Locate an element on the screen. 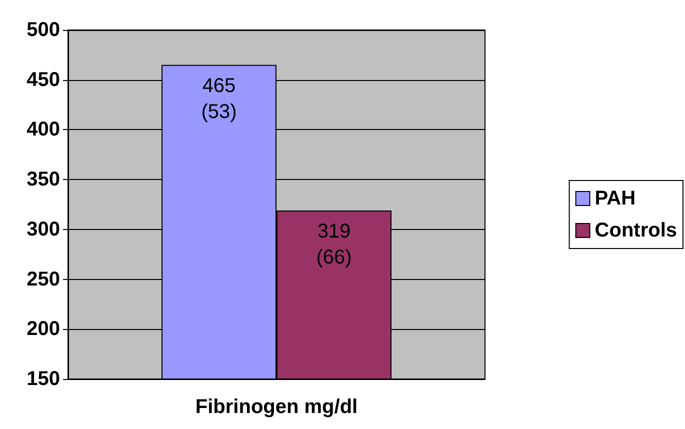 The width and height of the screenshot is (685, 429). y-tick-label: 150 is located at coordinates (43, 379).